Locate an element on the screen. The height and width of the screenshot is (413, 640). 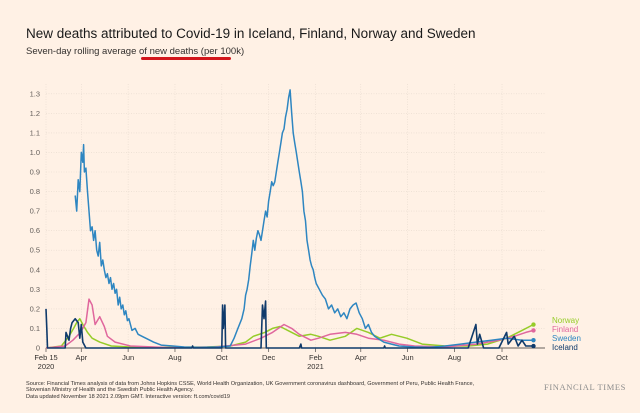
x-tick-label: Feb 15 is located at coordinates (45, 357).